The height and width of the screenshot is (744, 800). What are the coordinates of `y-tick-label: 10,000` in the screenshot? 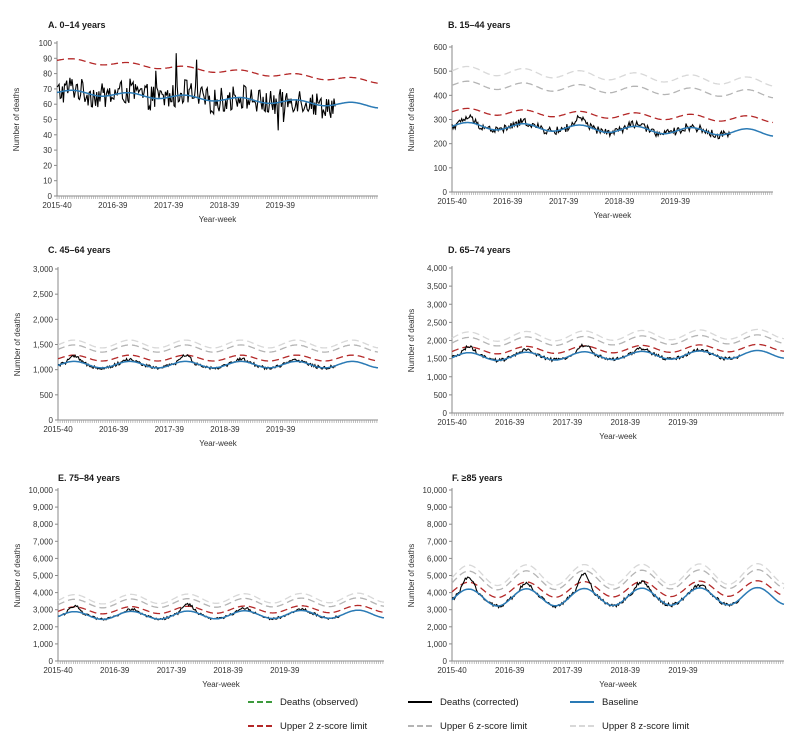 It's located at (41, 490).